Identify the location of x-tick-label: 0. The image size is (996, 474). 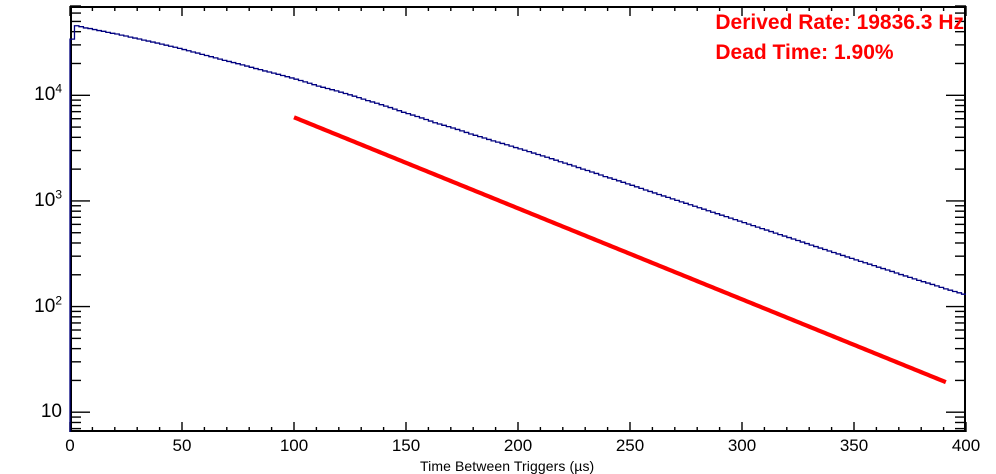
(70, 445).